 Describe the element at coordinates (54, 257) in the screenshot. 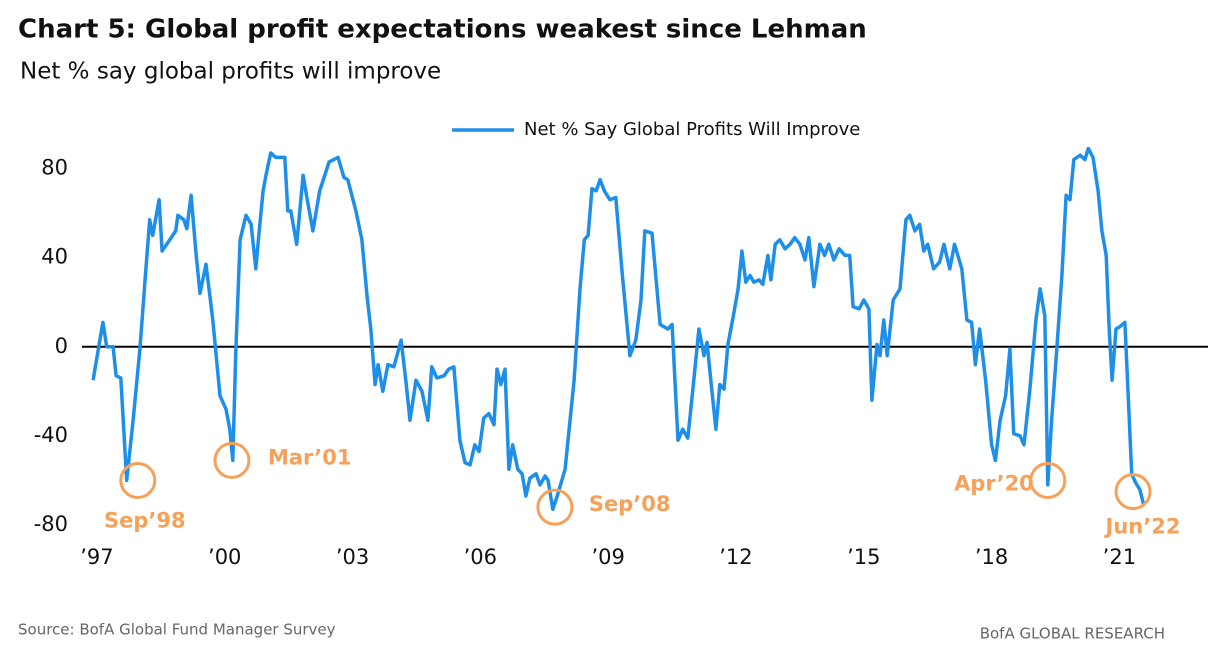

I see `y-tick-label: 40` at that location.